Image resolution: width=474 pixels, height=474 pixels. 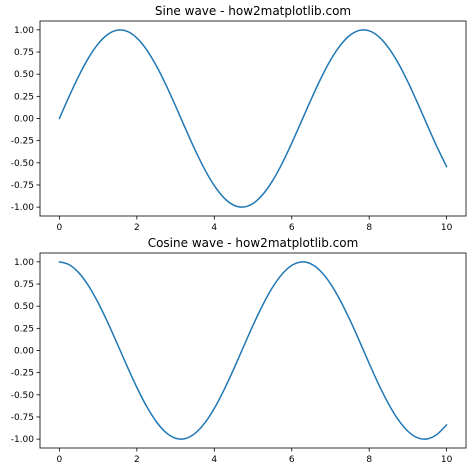 What do you see at coordinates (24, 53) in the screenshot?
I see `sine-y-tick-label: 0.75` at bounding box center [24, 53].